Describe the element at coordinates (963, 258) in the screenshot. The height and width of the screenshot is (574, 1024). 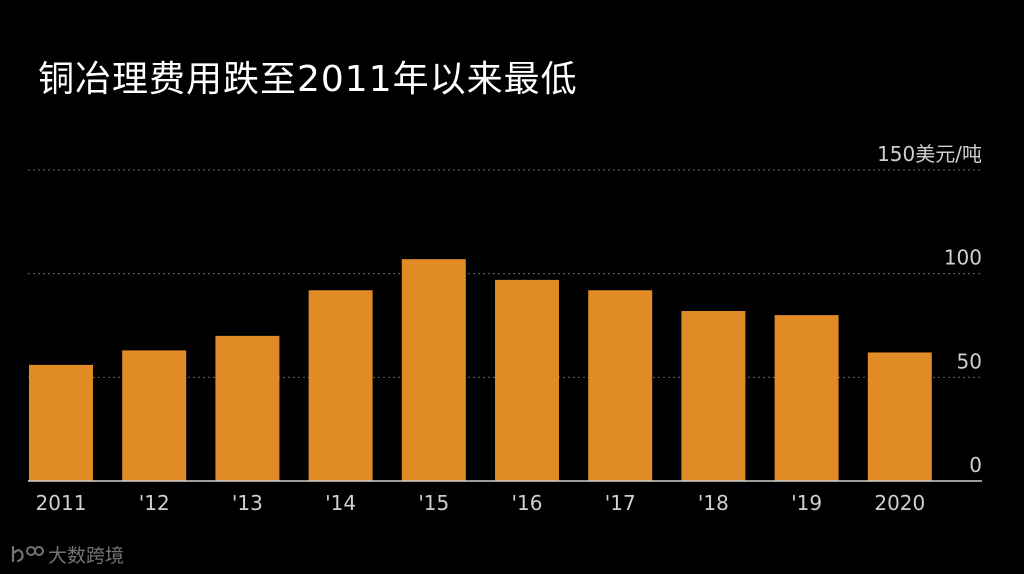
I see `y-tick-label: 100` at that location.